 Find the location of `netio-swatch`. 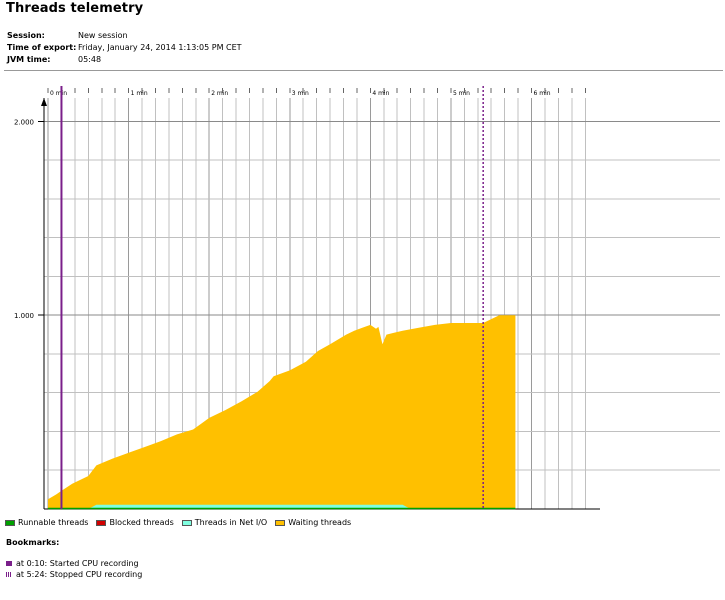

netio-swatch is located at coordinates (186, 522).